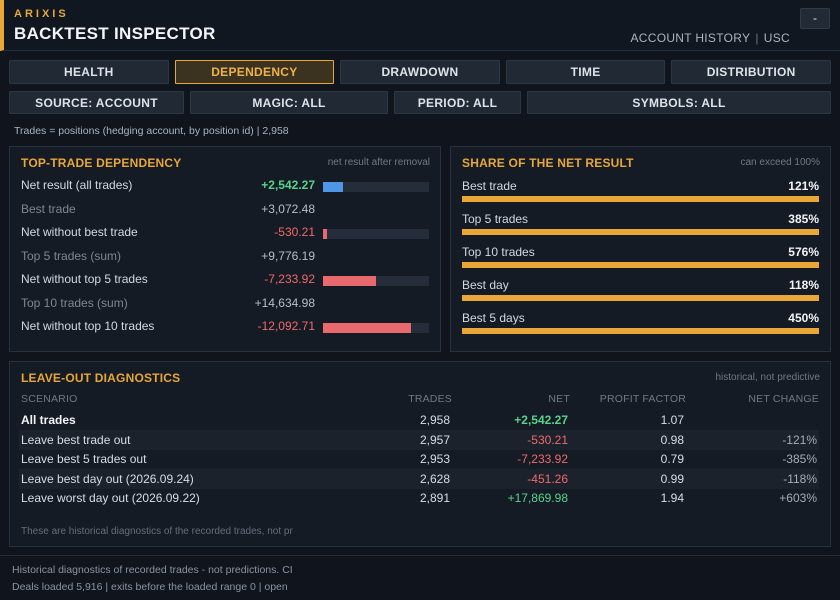 This screenshot has width=840, height=600. I want to click on share-item: Best day 118%, so click(640, 292).